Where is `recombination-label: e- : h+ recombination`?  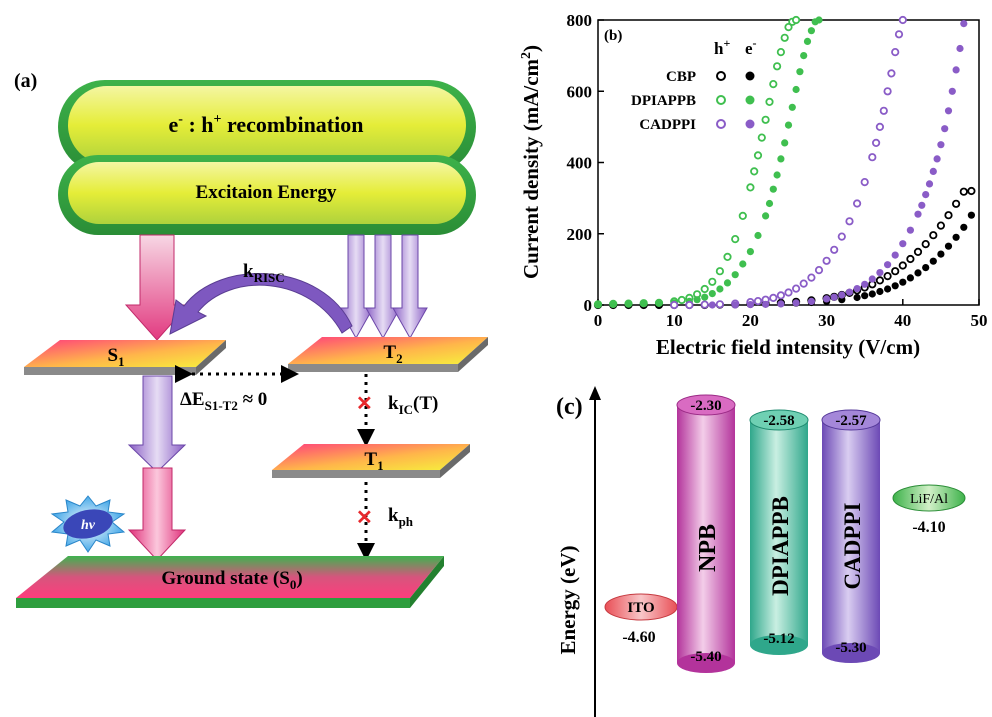
recombination-label: e- : h+ recombination is located at coordinates (266, 124).